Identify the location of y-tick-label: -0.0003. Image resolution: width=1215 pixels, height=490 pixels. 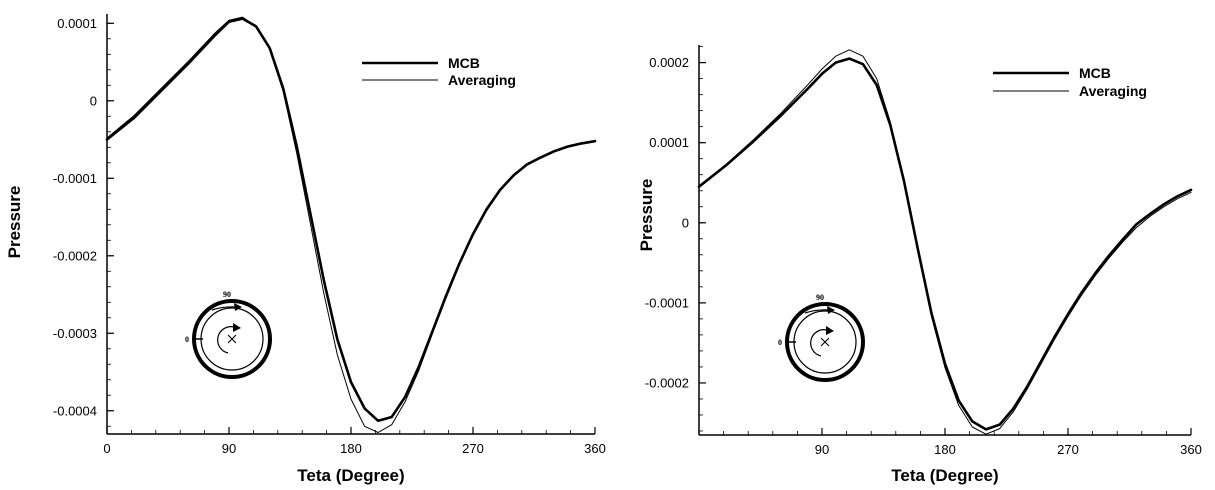
(75, 333).